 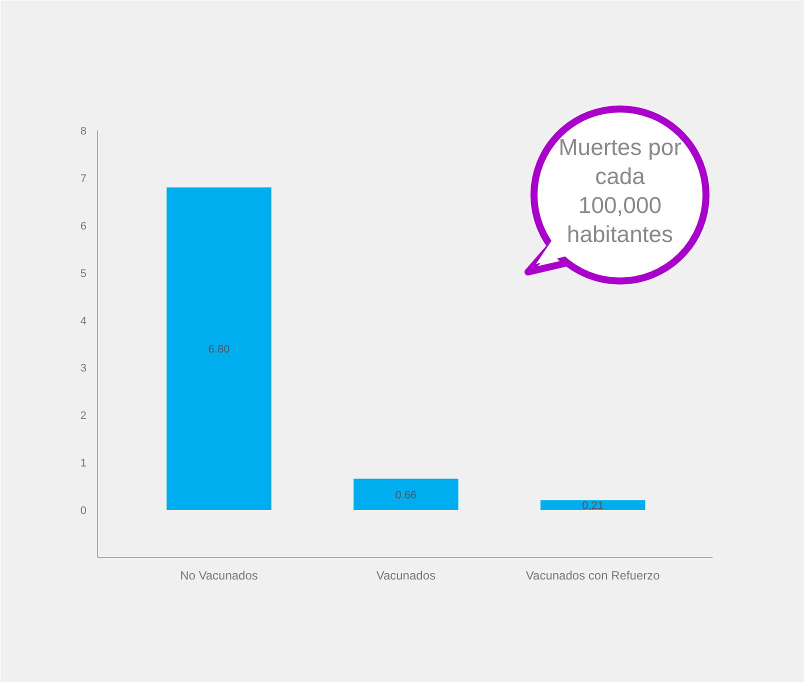 What do you see at coordinates (83, 132) in the screenshot?
I see `y-tick-label: 8` at bounding box center [83, 132].